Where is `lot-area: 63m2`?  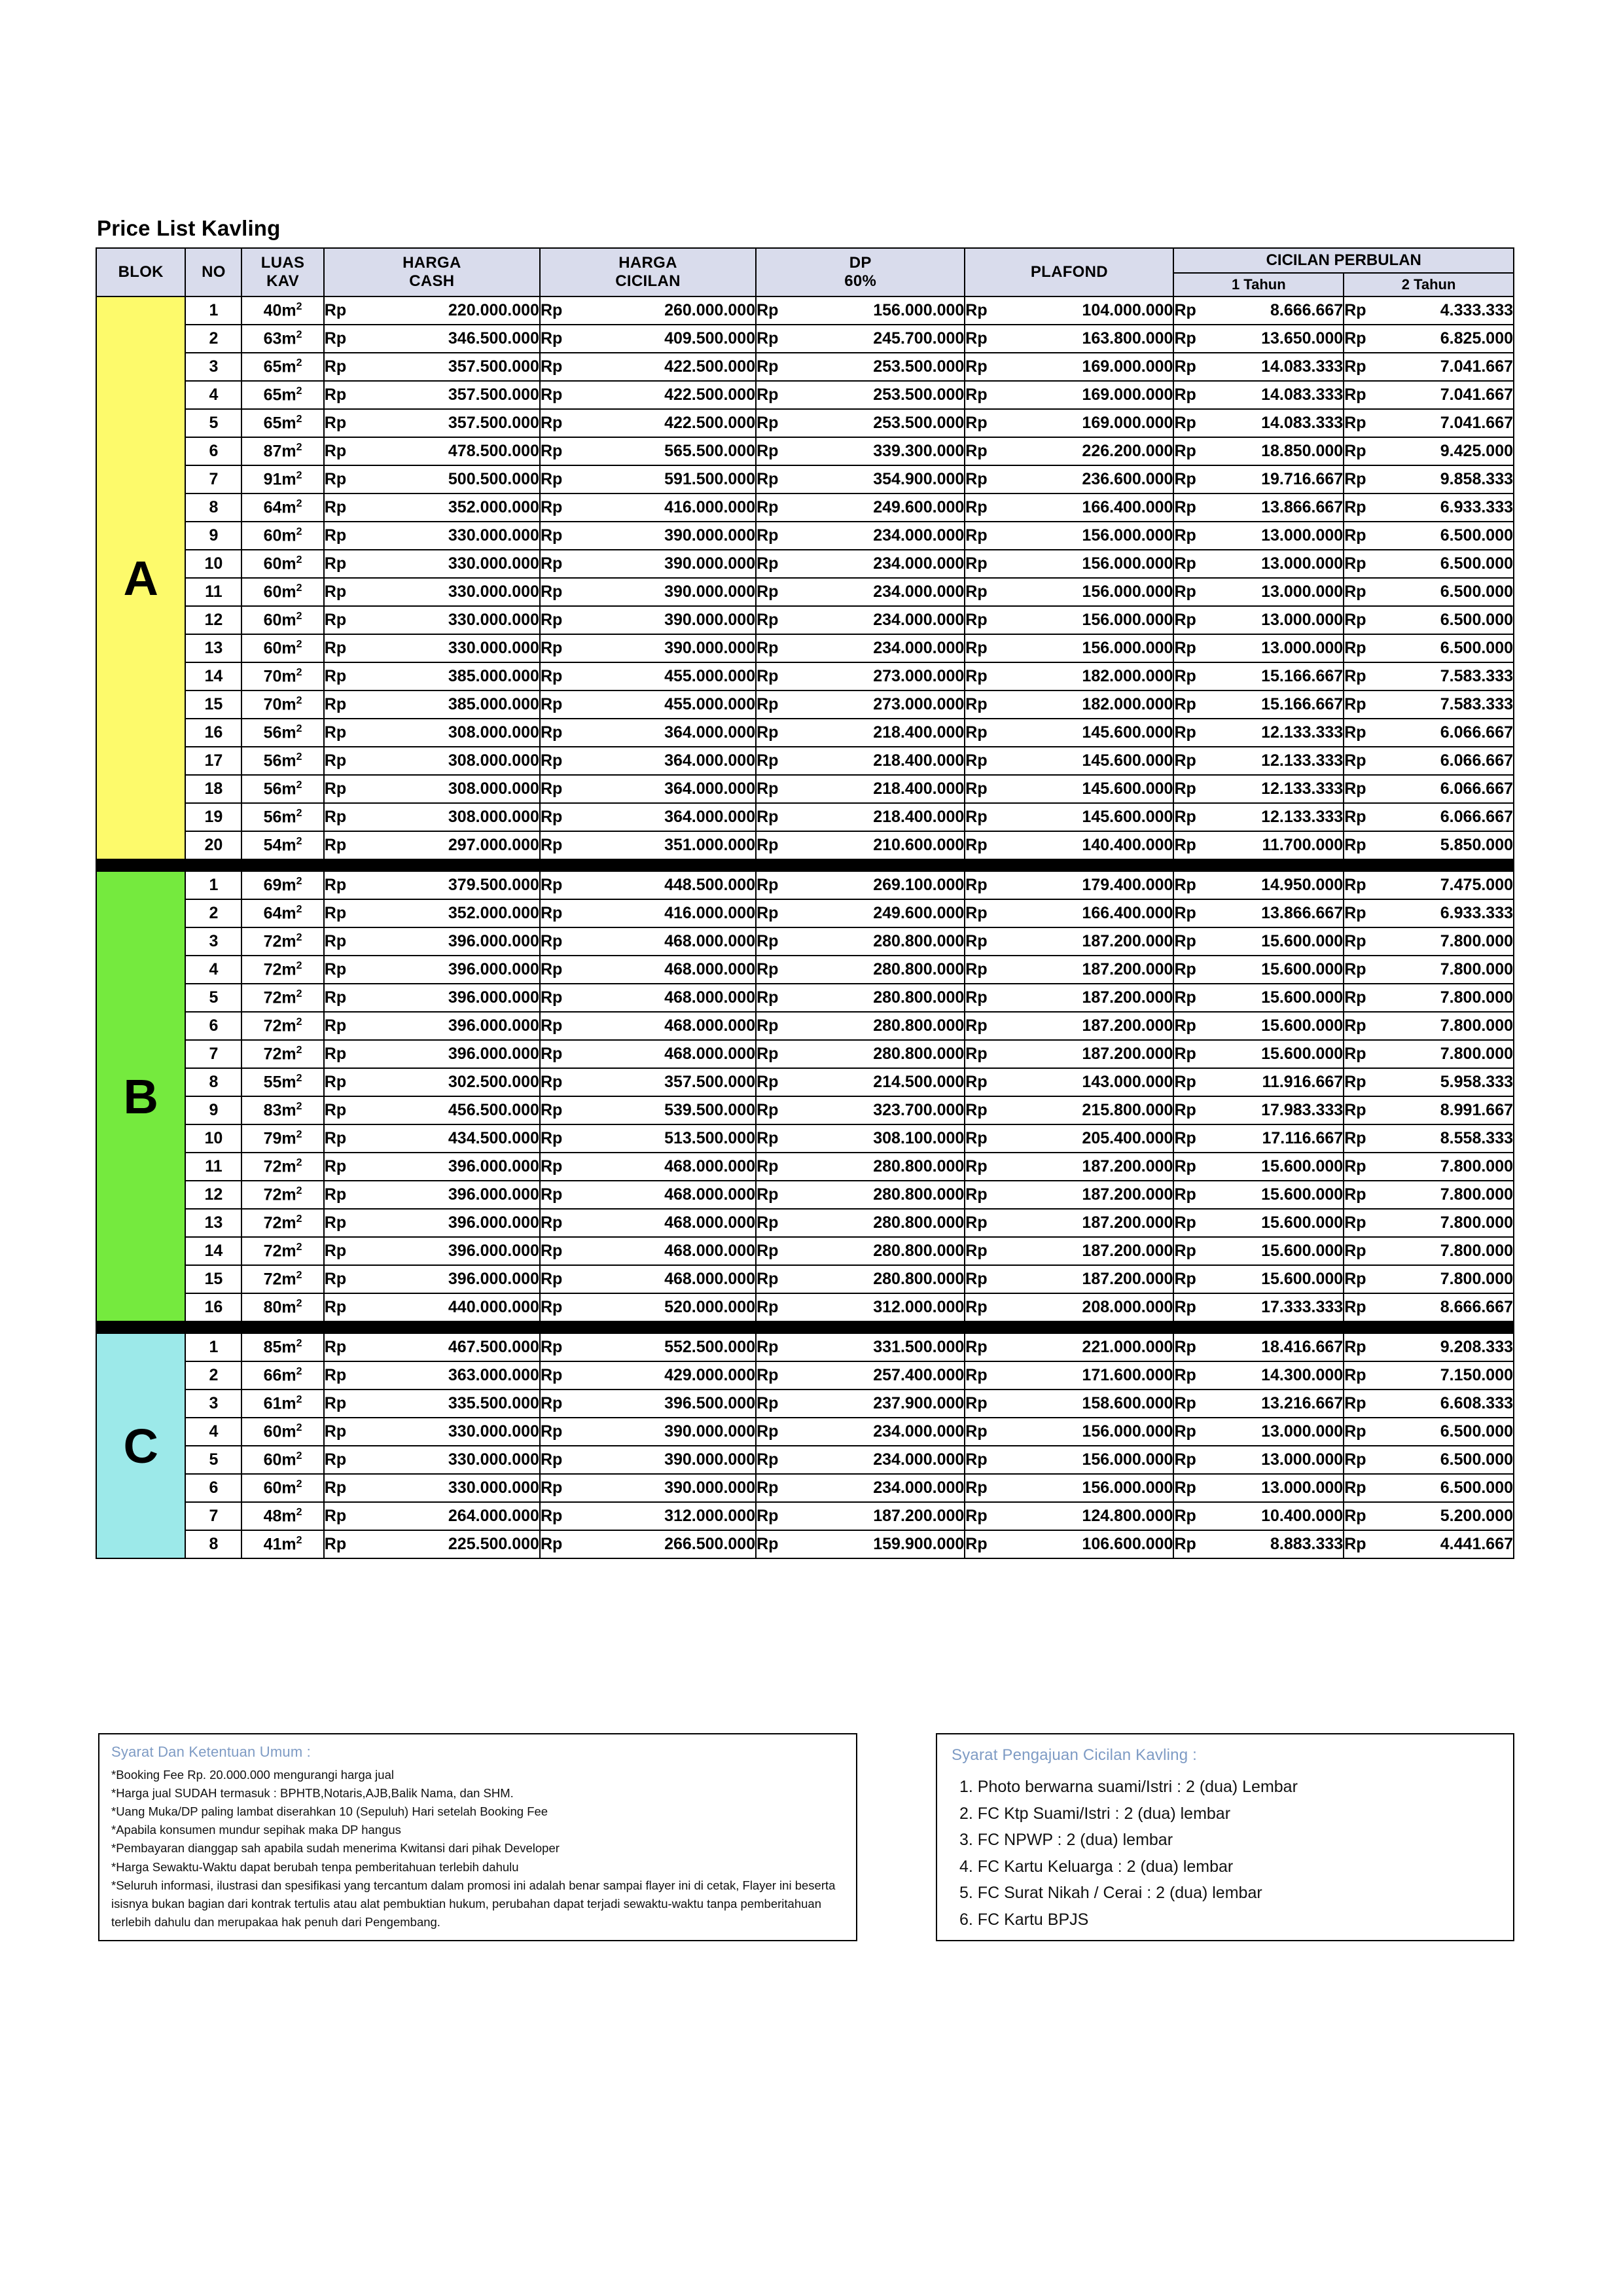
lot-area: 63m2 is located at coordinates (283, 338).